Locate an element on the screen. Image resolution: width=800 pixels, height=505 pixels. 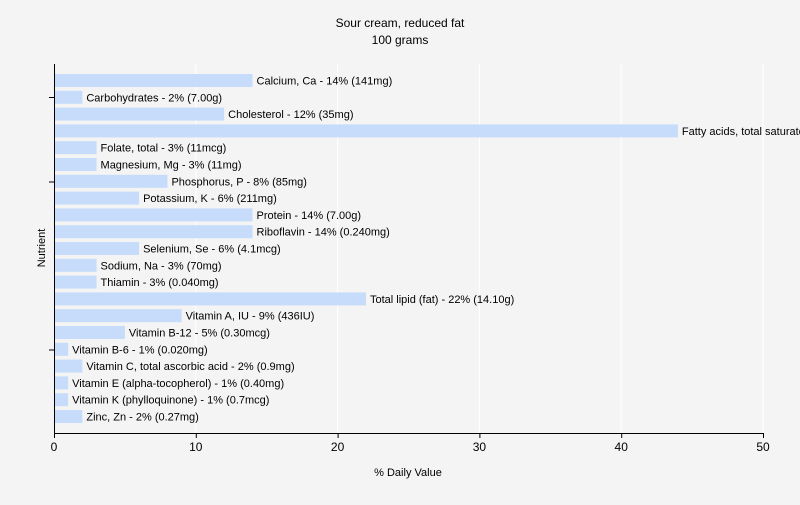
y-axis-label: Nutrient is located at coordinates (42, 248).